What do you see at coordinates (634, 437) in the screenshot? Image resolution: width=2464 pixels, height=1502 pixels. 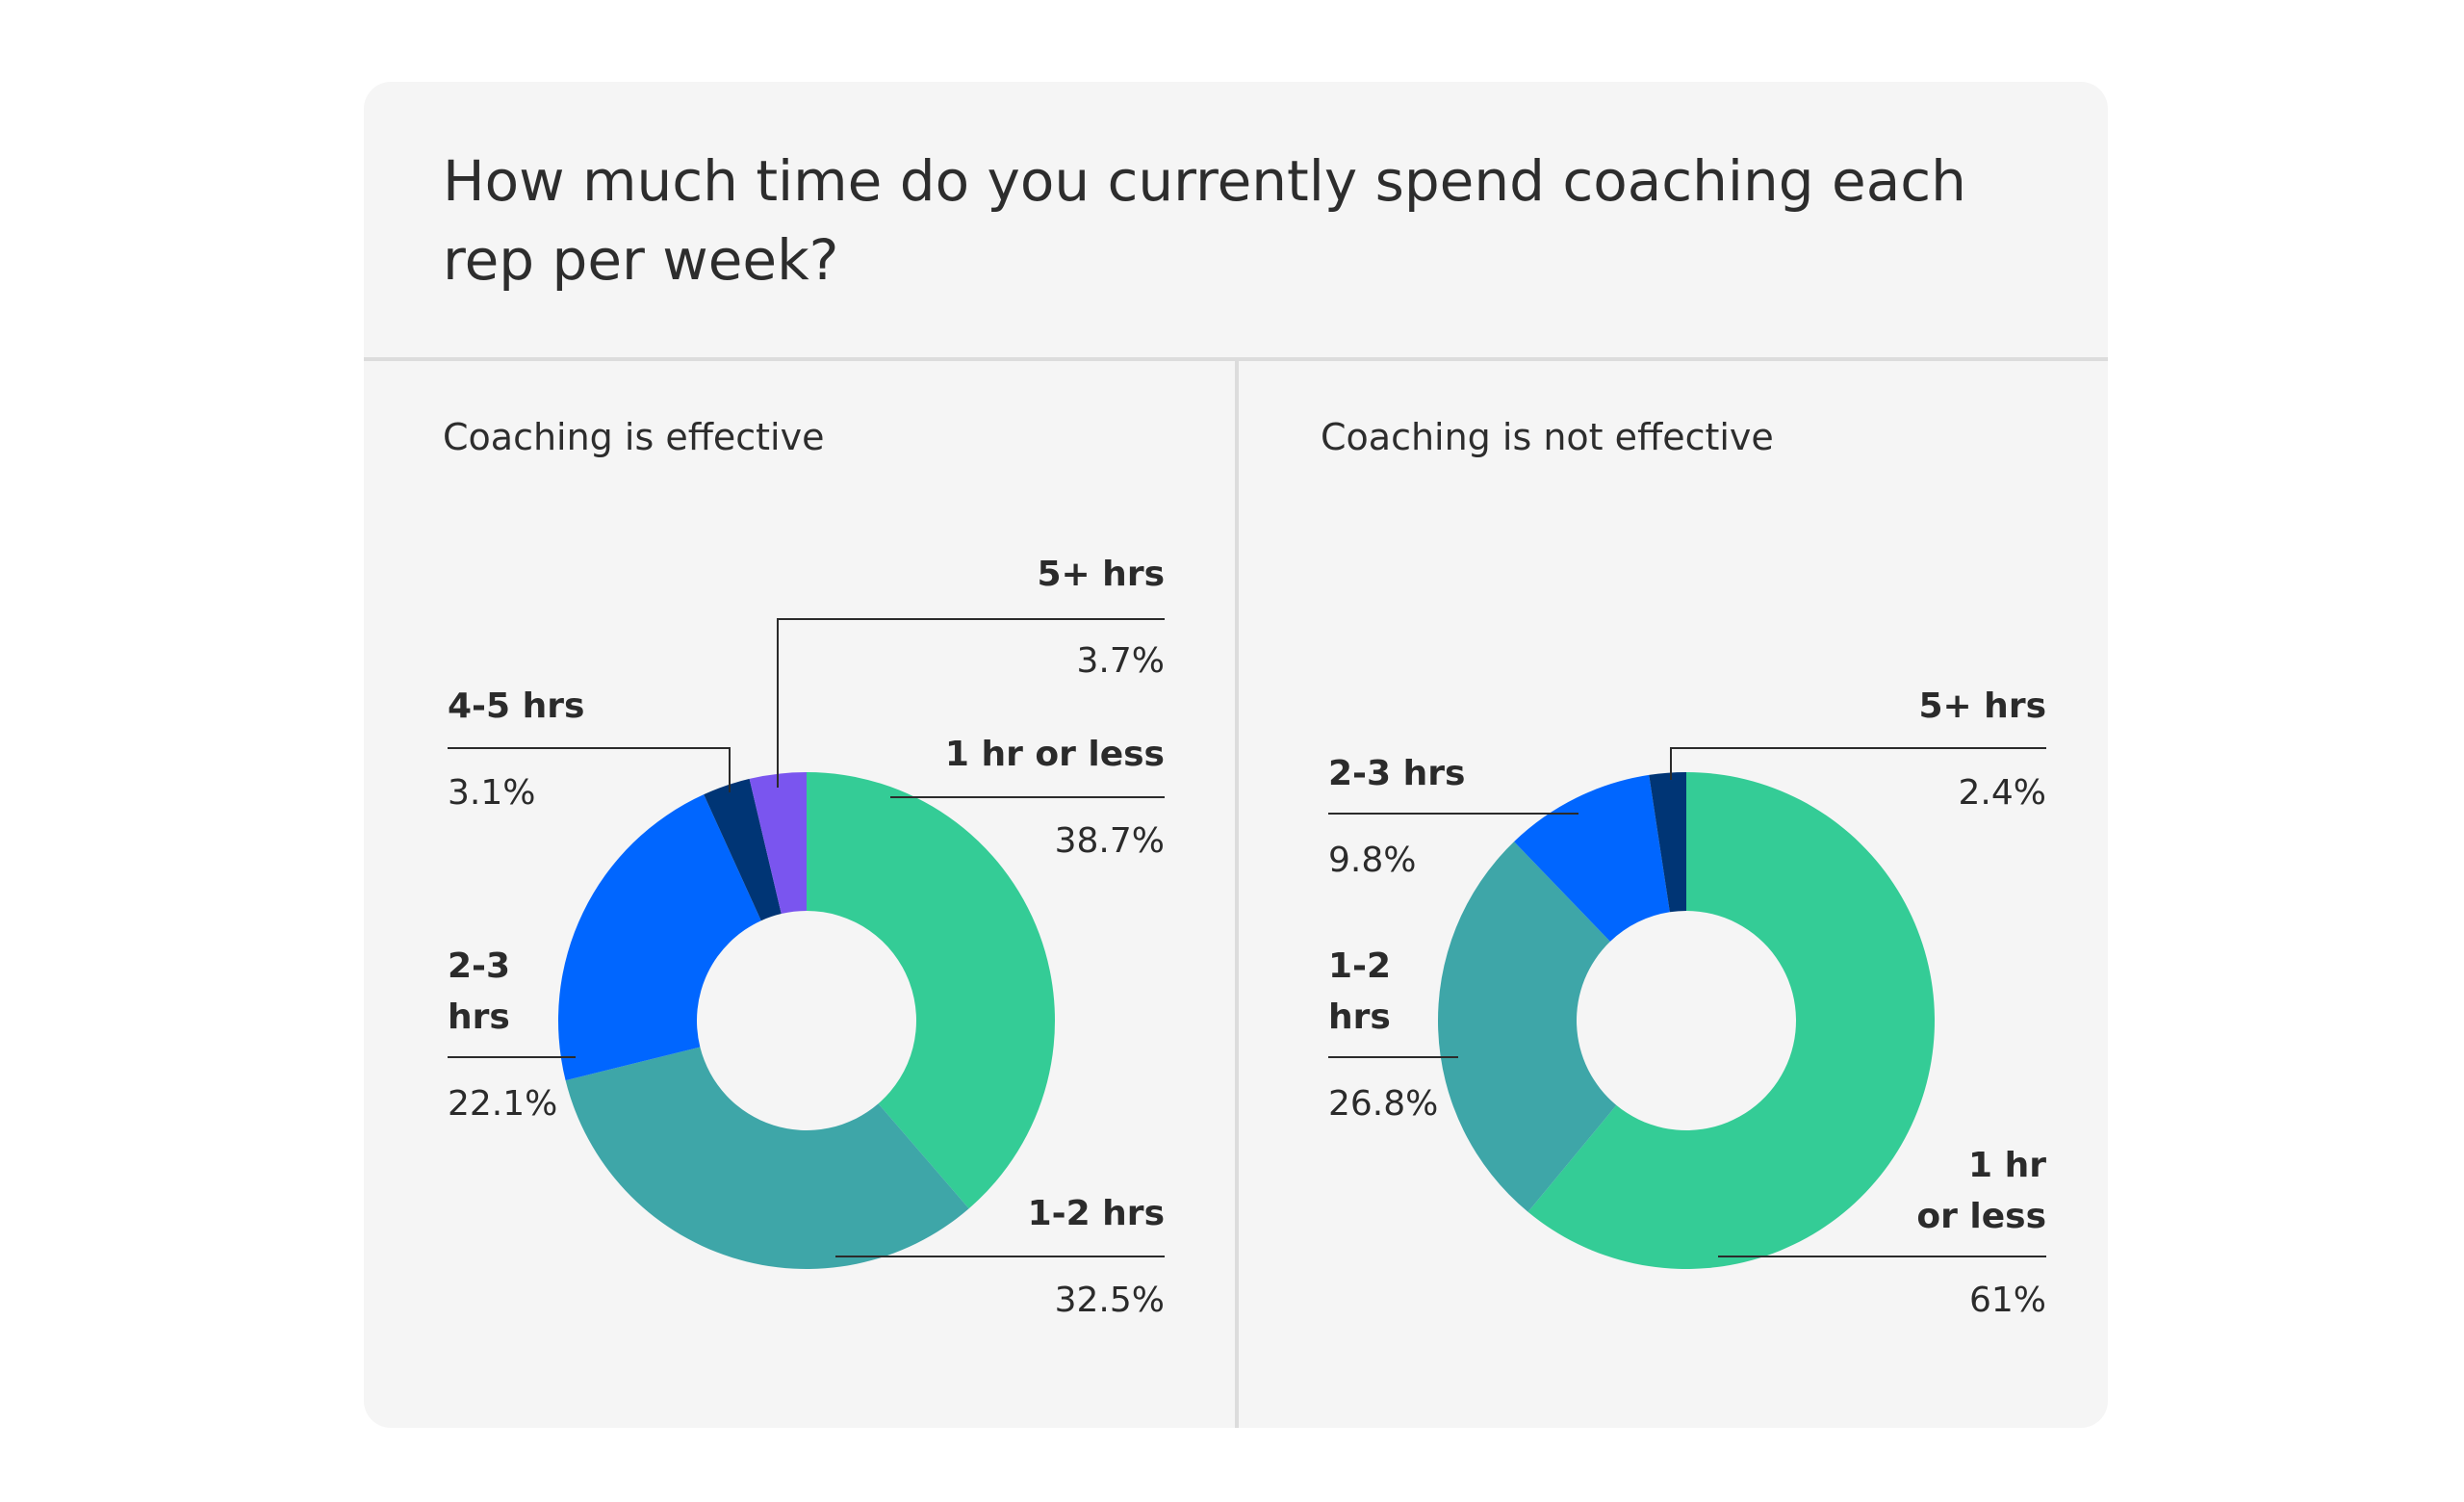 I see `panel-title-effective: Coaching is effective` at bounding box center [634, 437].